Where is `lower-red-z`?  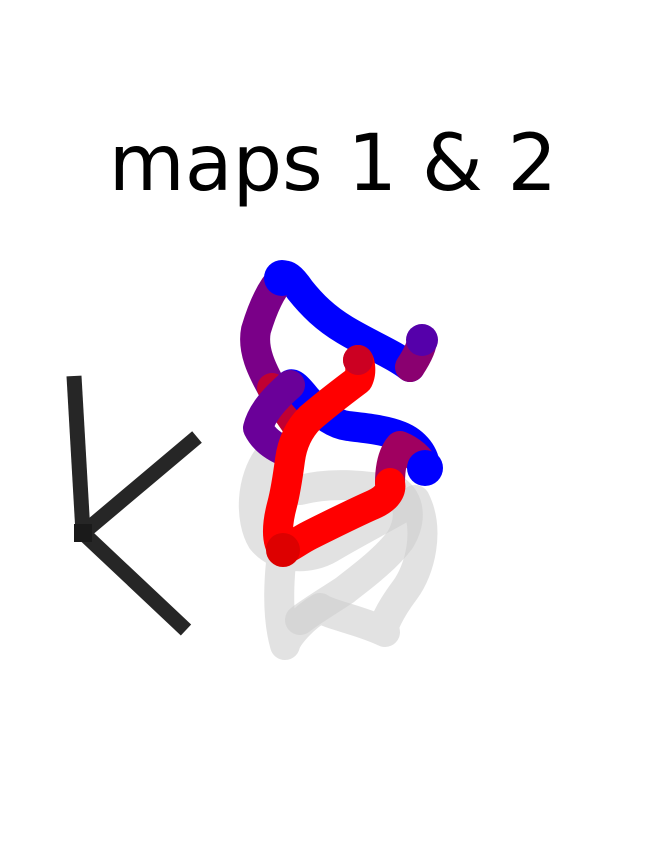 lower-red-z is located at coordinates (334, 455).